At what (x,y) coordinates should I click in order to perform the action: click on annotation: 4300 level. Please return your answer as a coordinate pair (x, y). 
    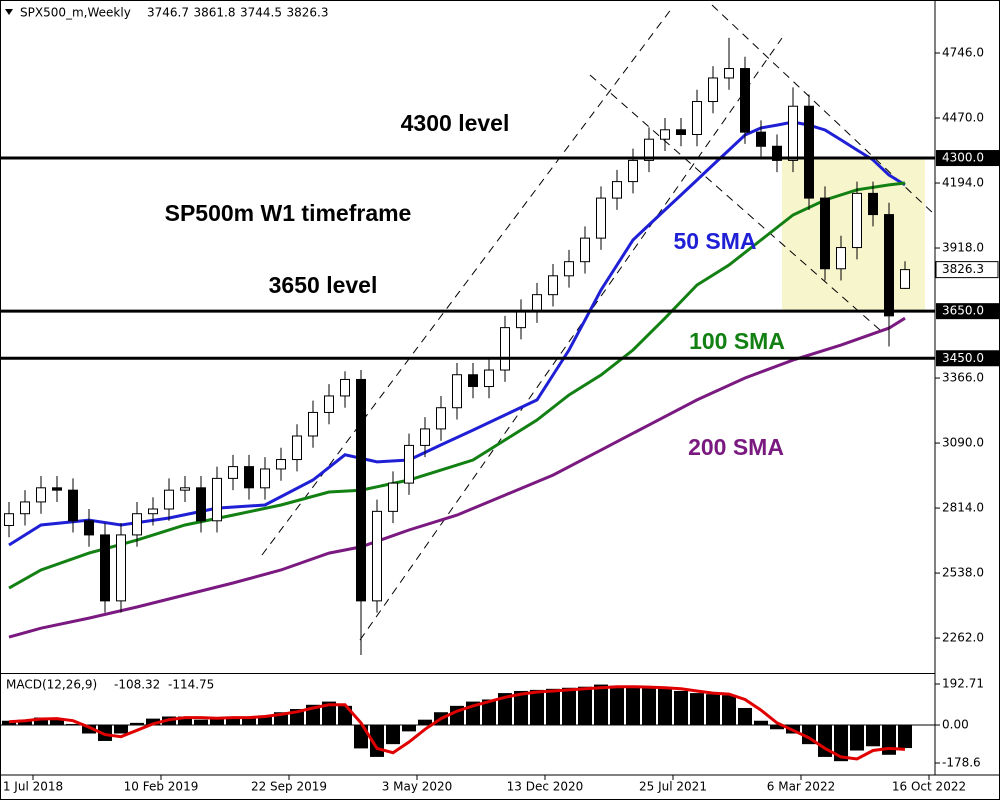
    Looking at the image, I should click on (455, 123).